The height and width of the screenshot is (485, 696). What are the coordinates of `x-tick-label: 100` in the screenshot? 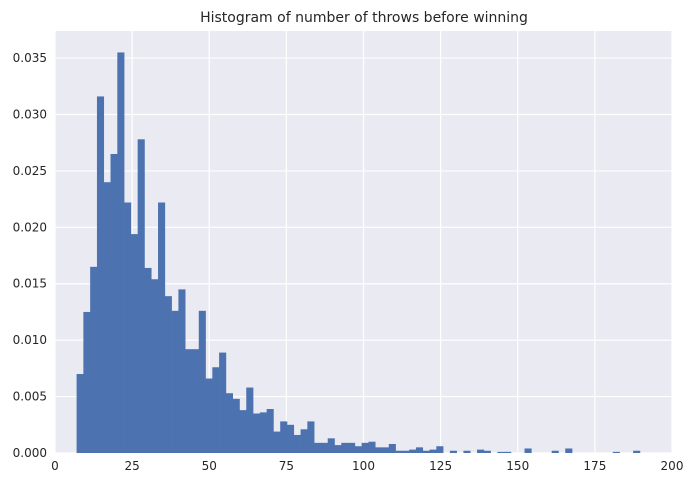 It's located at (363, 466).